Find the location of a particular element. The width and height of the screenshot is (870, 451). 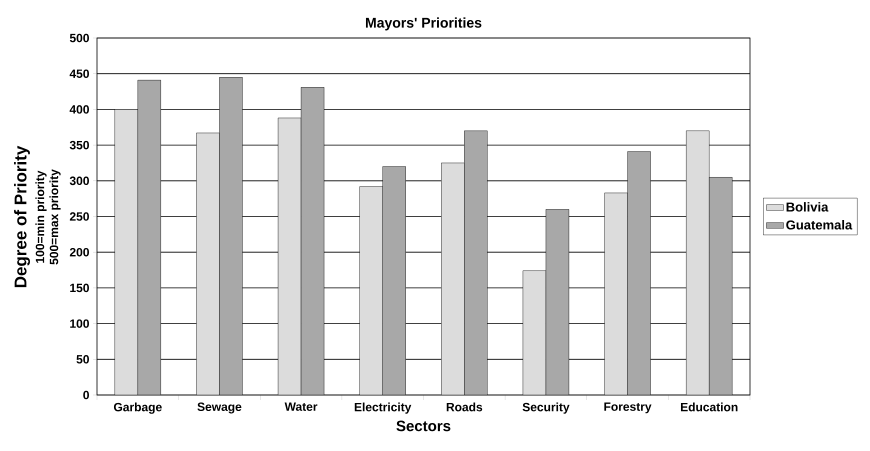

x-axis-title: Sectors is located at coordinates (423, 426).